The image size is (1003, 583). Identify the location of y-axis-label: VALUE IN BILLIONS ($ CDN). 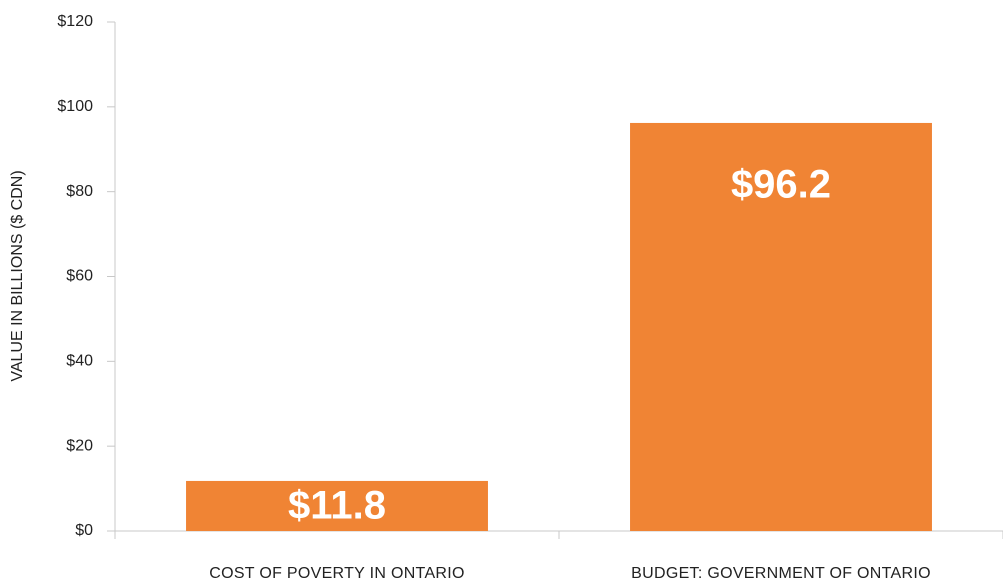
(17, 275).